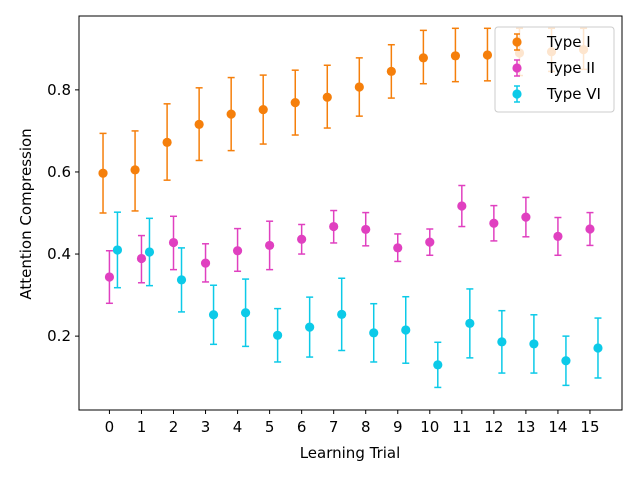  What do you see at coordinates (270, 427) in the screenshot?
I see `x-tick-label: 5` at bounding box center [270, 427].